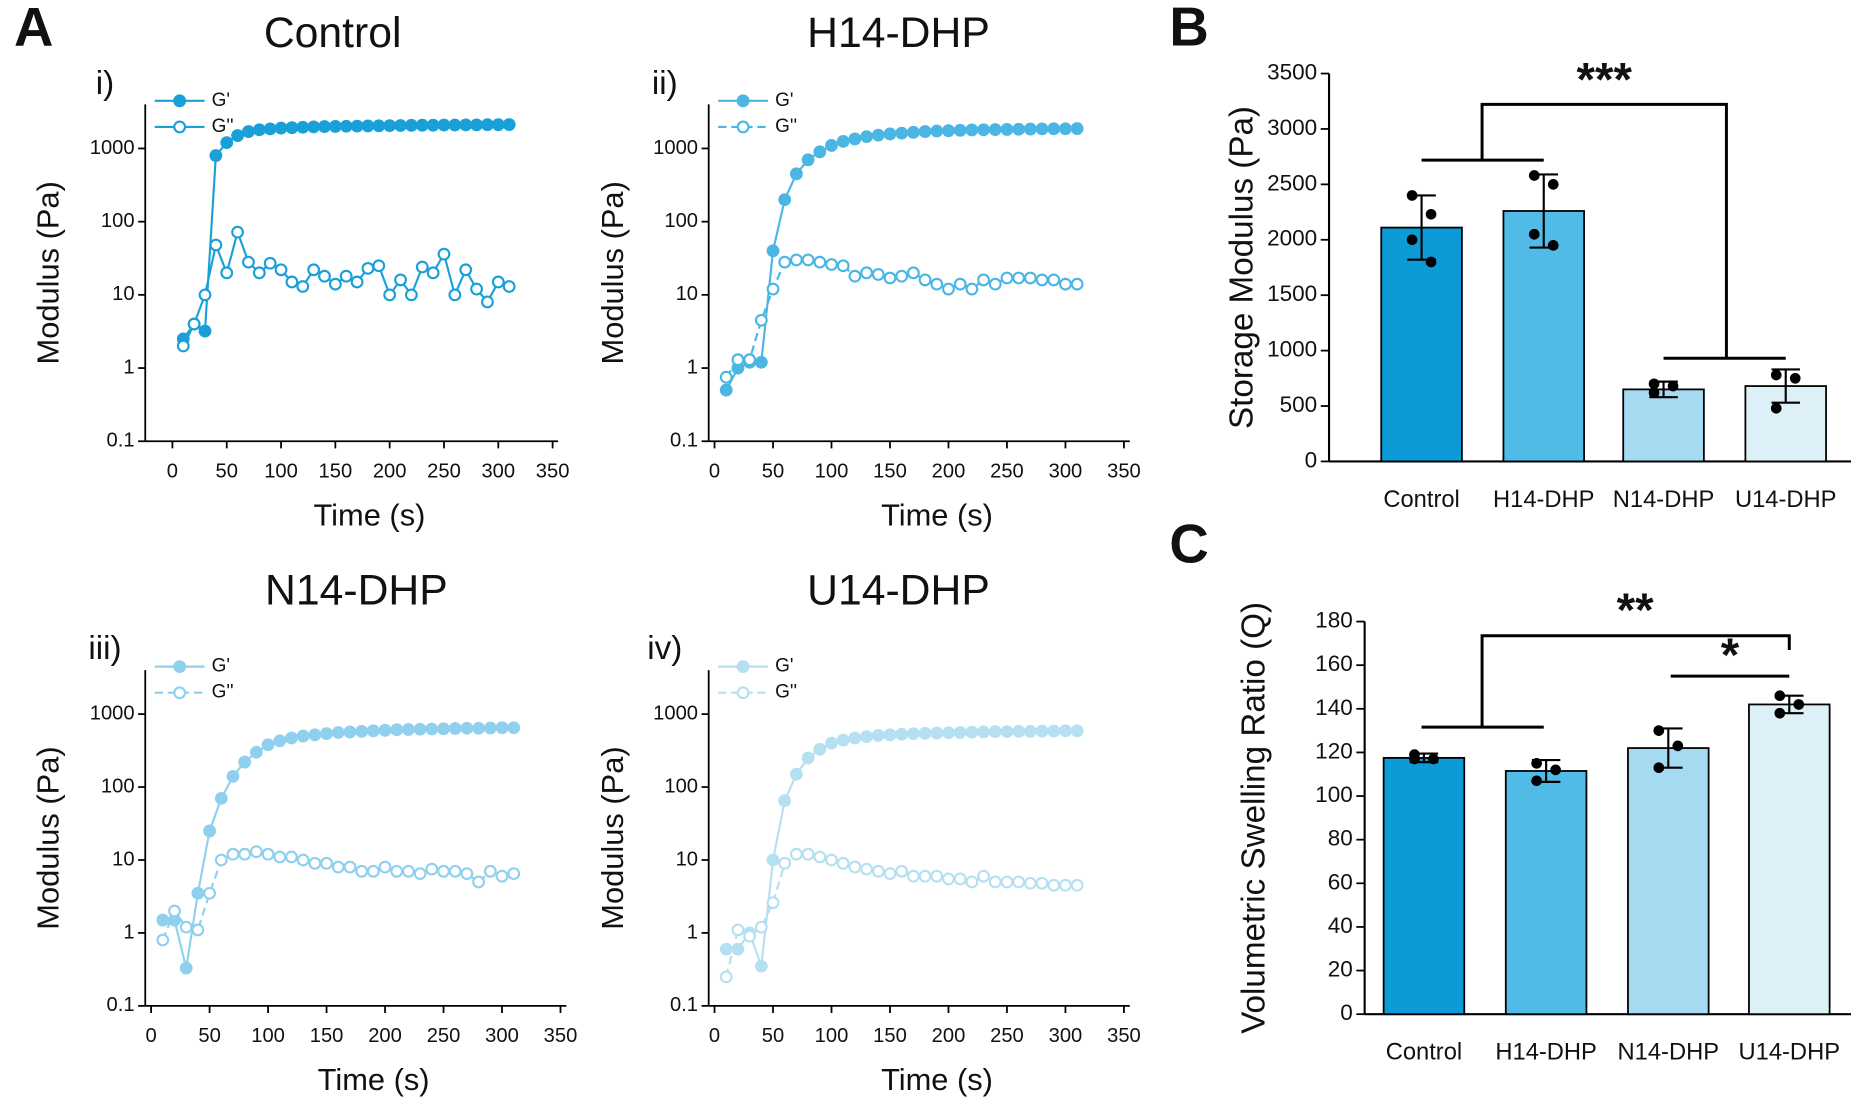 This screenshot has height=1115, width=1861. Describe the element at coordinates (281, 471) in the screenshot. I see `x-tick-label: 100` at that location.